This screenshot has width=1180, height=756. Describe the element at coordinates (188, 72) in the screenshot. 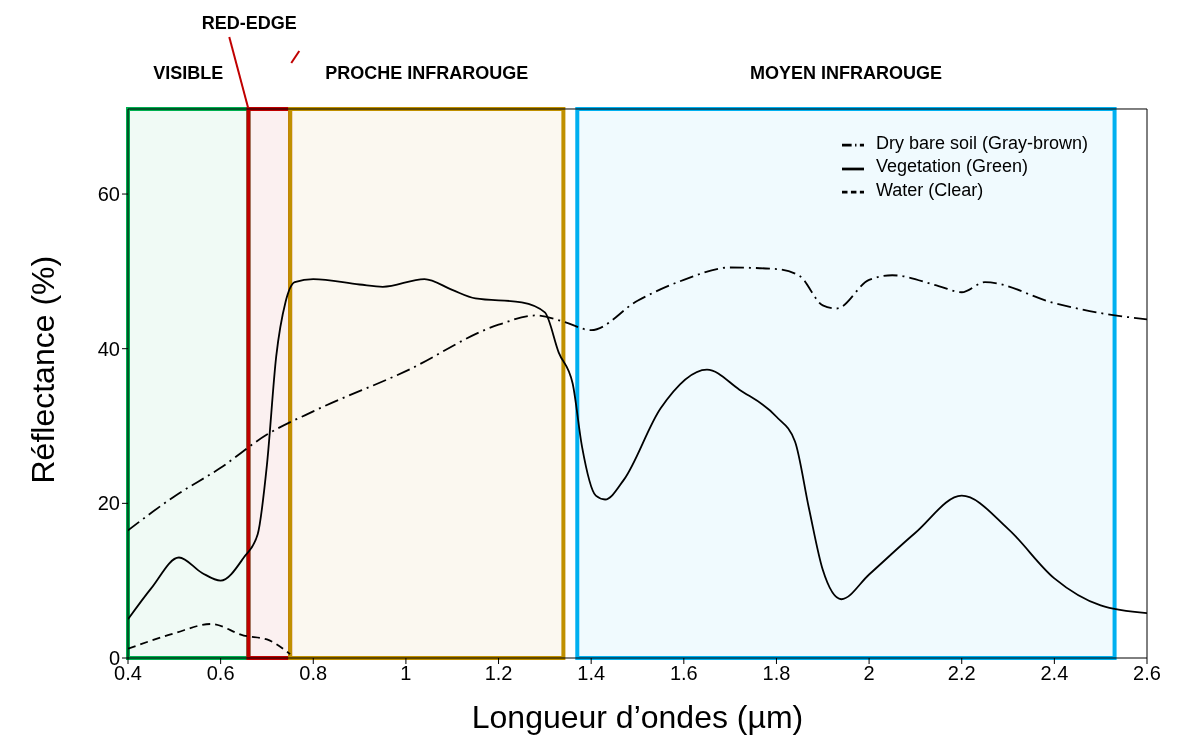

I see `band-label: VISIBLE` at that location.